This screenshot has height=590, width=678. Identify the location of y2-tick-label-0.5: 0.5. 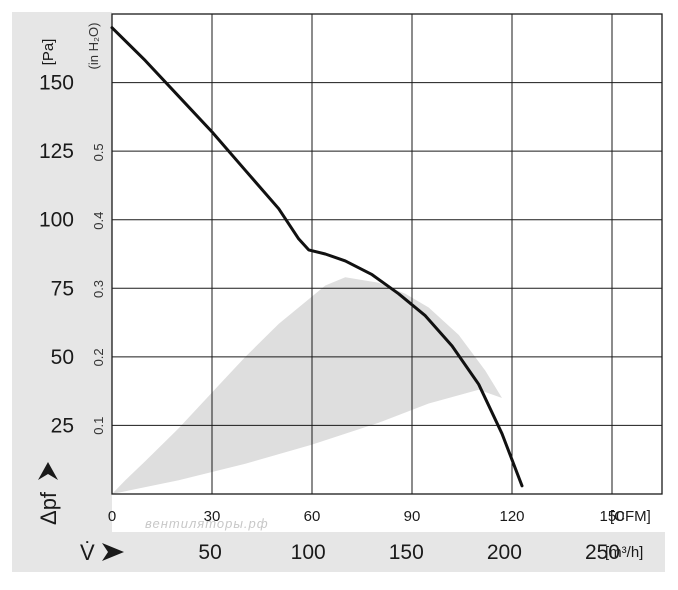
(98, 152).